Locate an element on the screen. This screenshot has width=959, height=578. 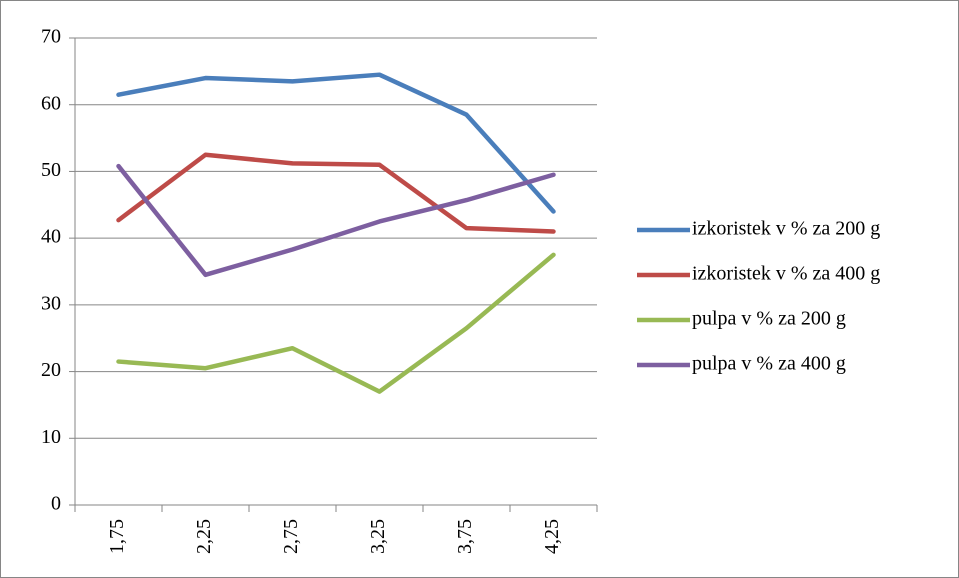
legend-label: pulpa v % za 400 g is located at coordinates (769, 364).